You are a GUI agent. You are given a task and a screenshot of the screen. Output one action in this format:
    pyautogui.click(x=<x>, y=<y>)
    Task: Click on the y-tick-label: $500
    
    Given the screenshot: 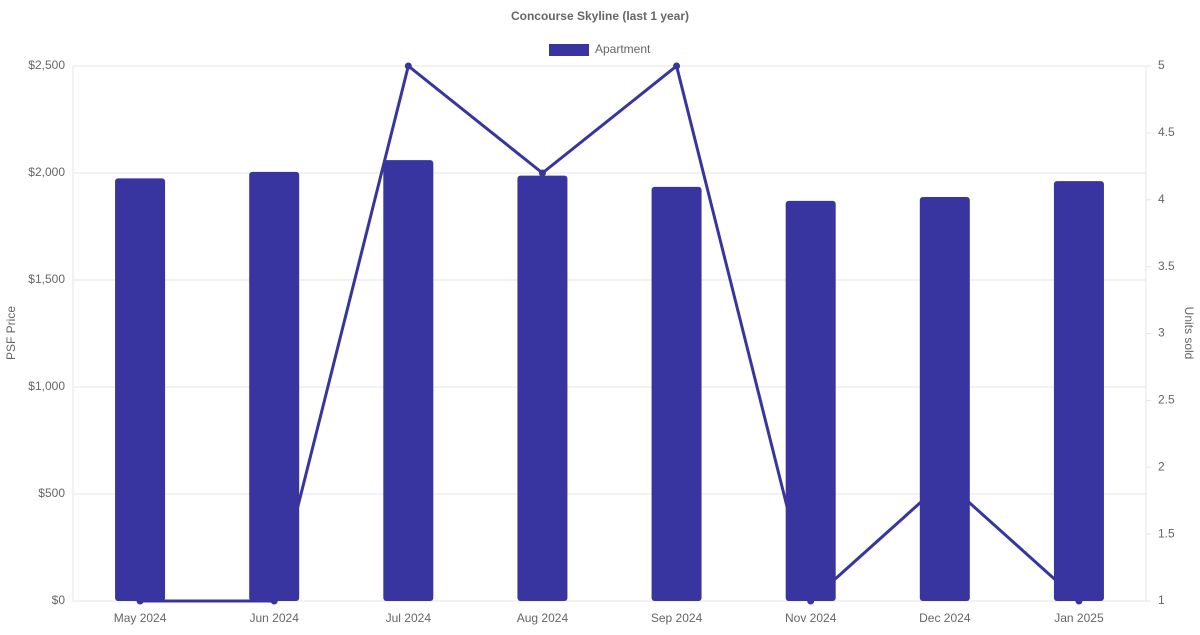 What is the action you would take?
    pyautogui.click(x=51, y=493)
    